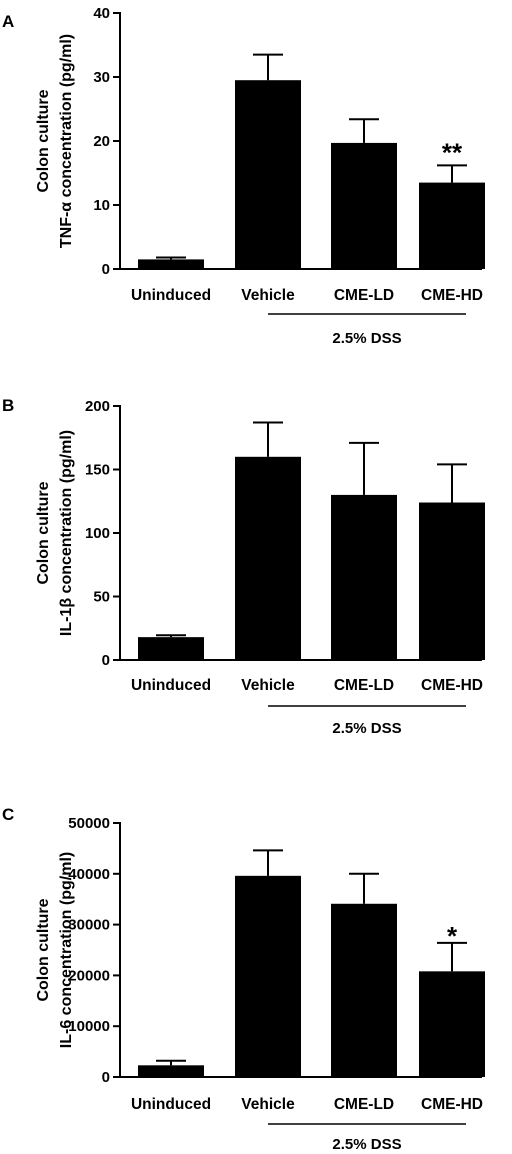  Describe the element at coordinates (55, 533) in the screenshot. I see `y-axis-label: Colon culture IL-1β concentration (pg/ml)` at that location.